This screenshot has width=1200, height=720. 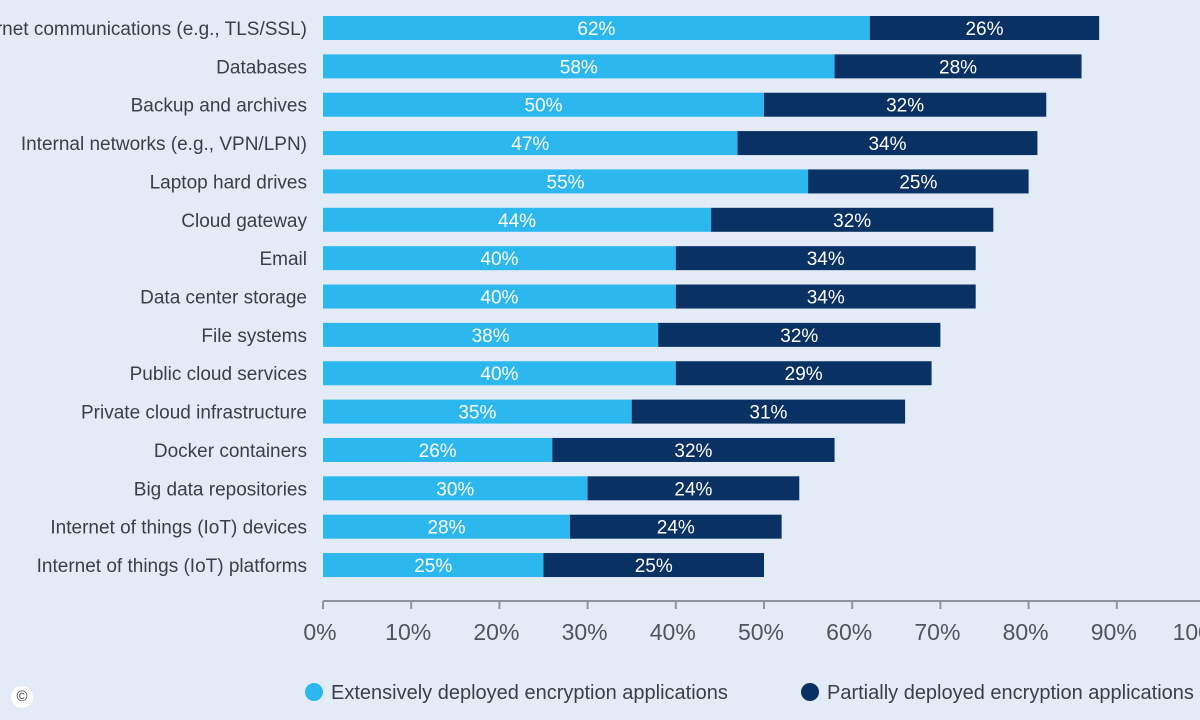 What do you see at coordinates (228, 182) in the screenshot?
I see `category-label: Laptop hard drives` at bounding box center [228, 182].